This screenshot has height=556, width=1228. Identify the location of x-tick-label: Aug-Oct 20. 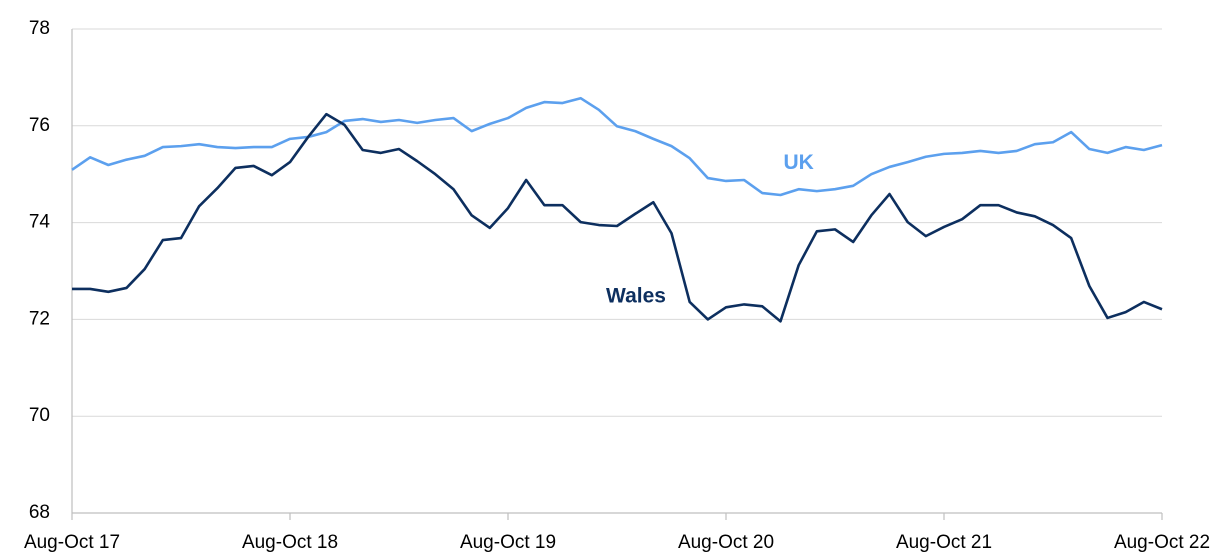
(726, 542).